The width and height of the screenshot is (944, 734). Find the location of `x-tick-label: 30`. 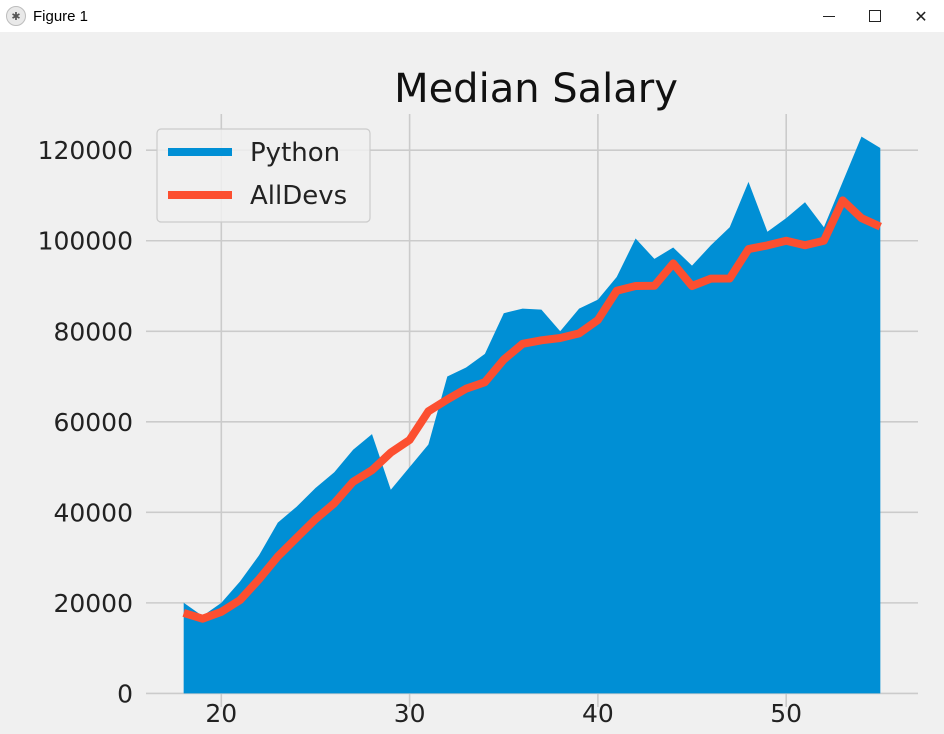

x-tick-label: 30 is located at coordinates (410, 713).